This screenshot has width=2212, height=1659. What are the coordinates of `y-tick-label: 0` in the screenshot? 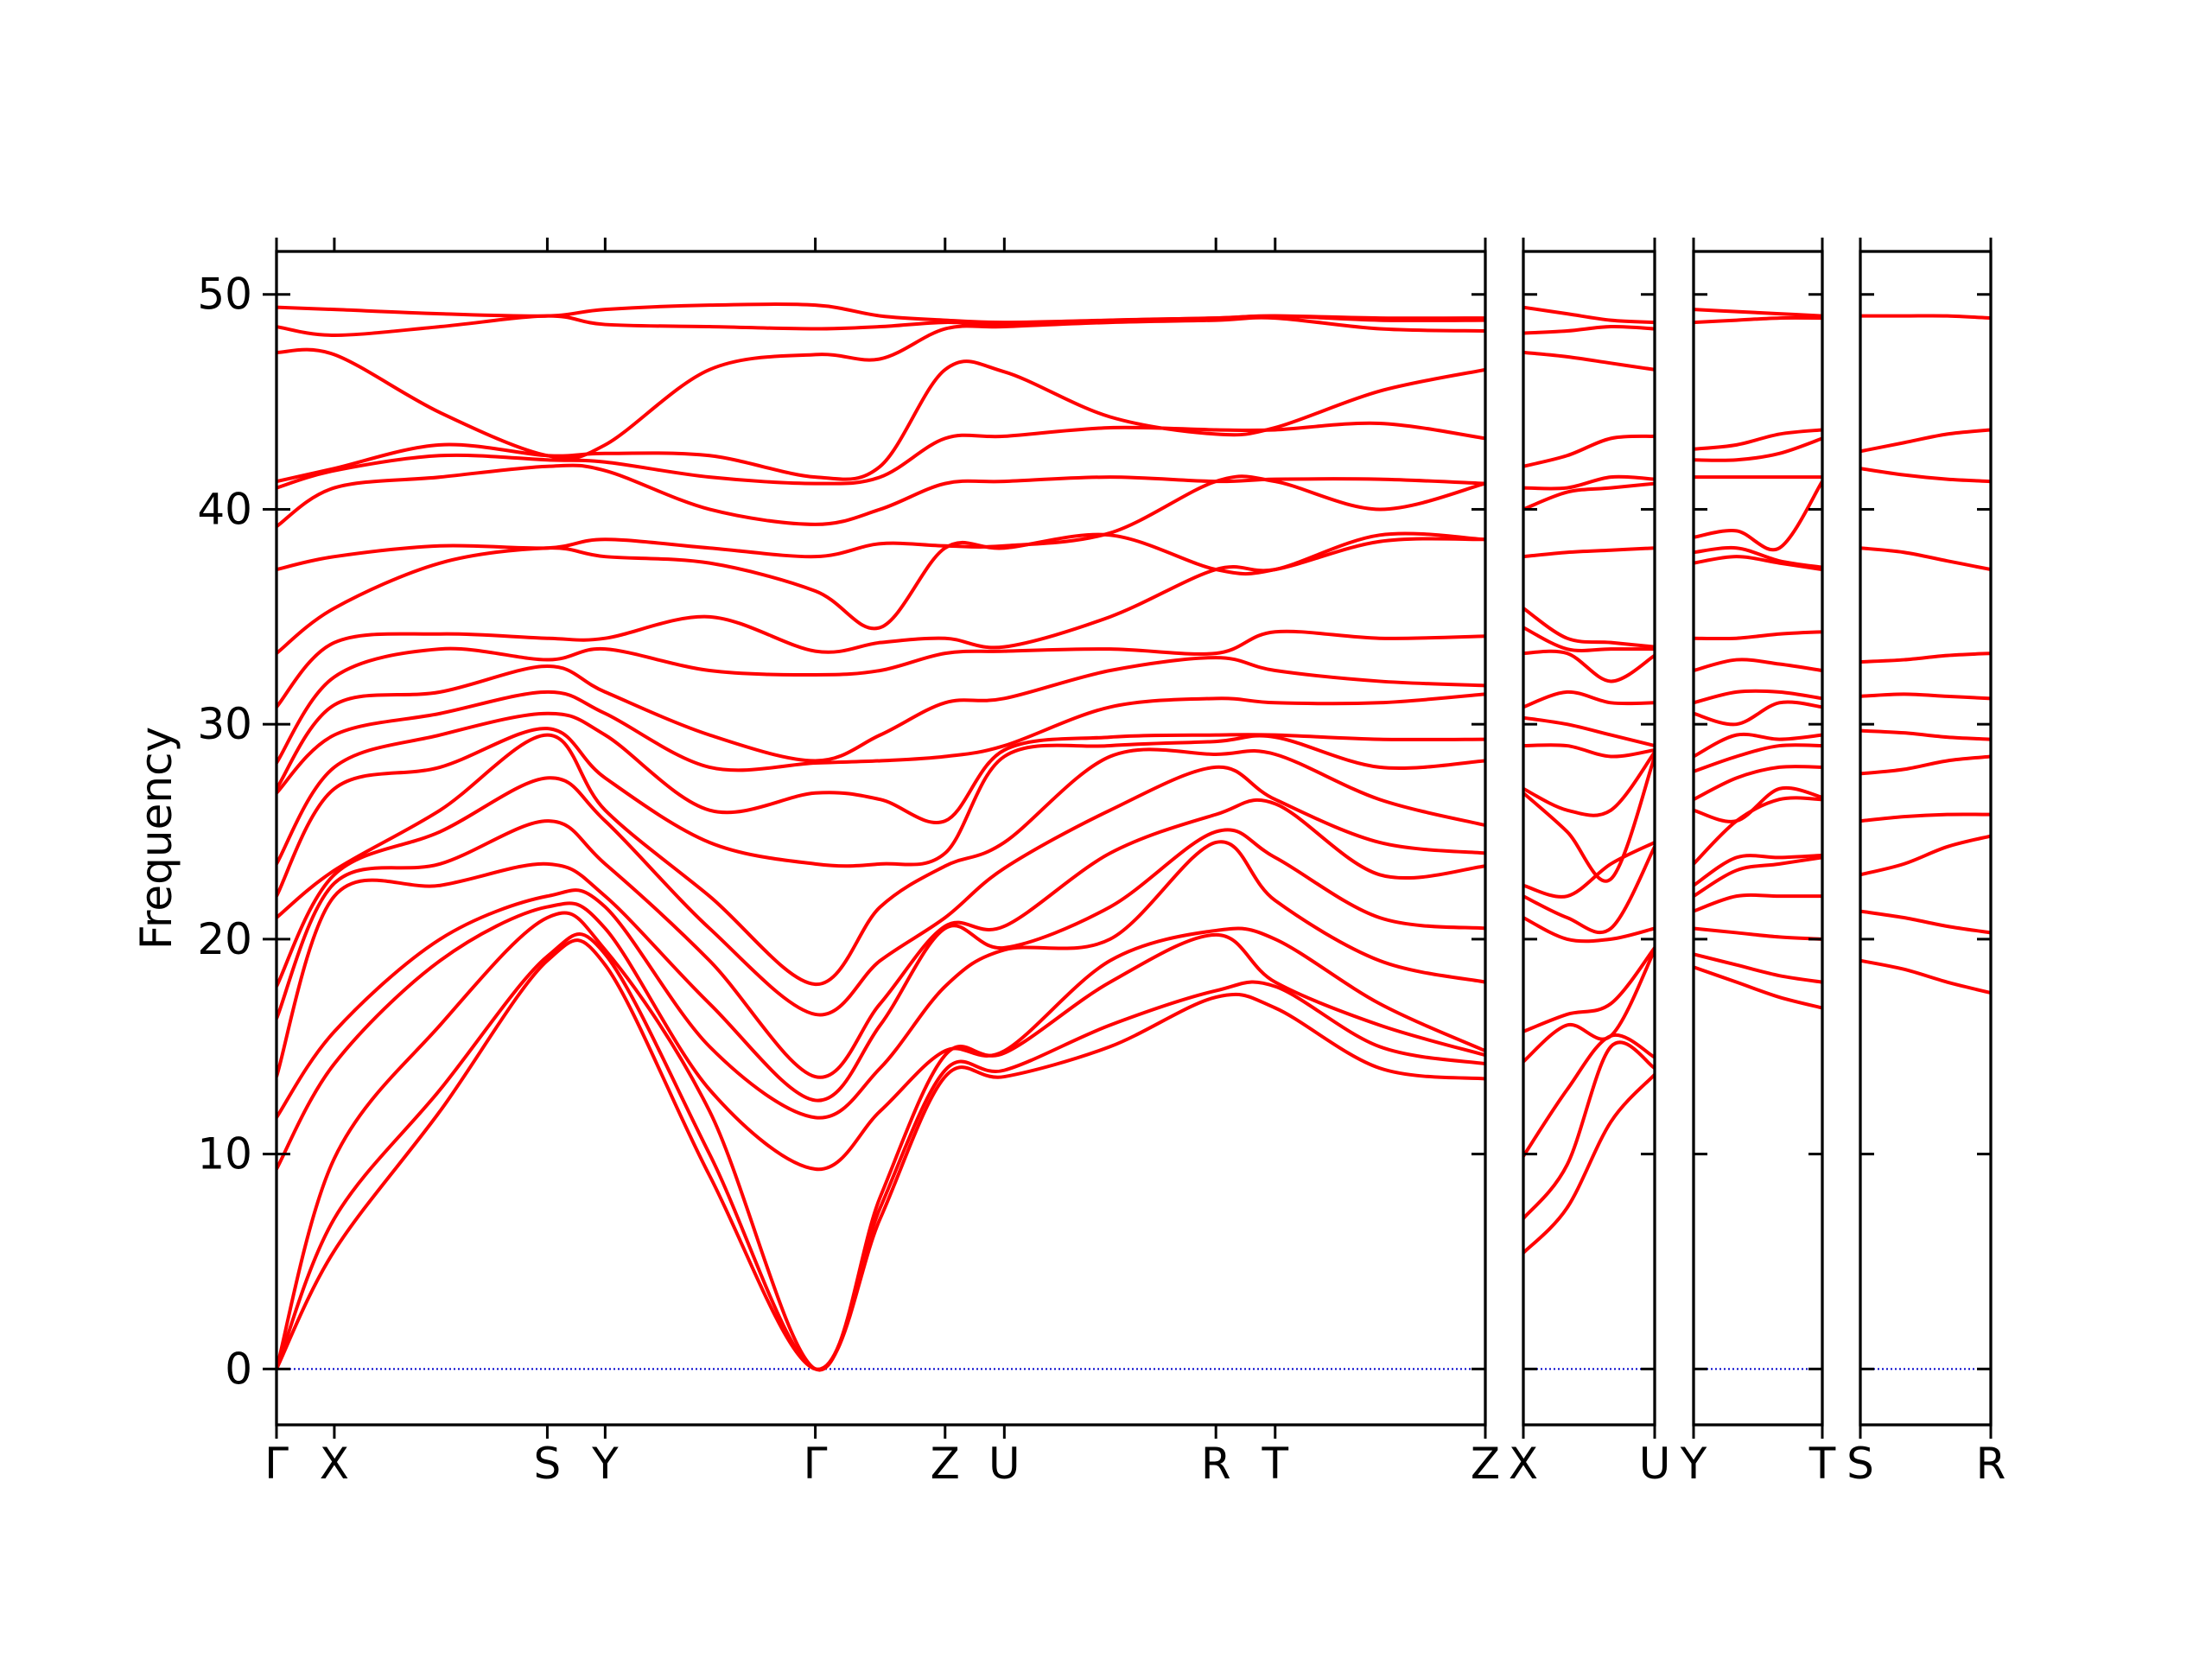 It's located at (238, 1369).